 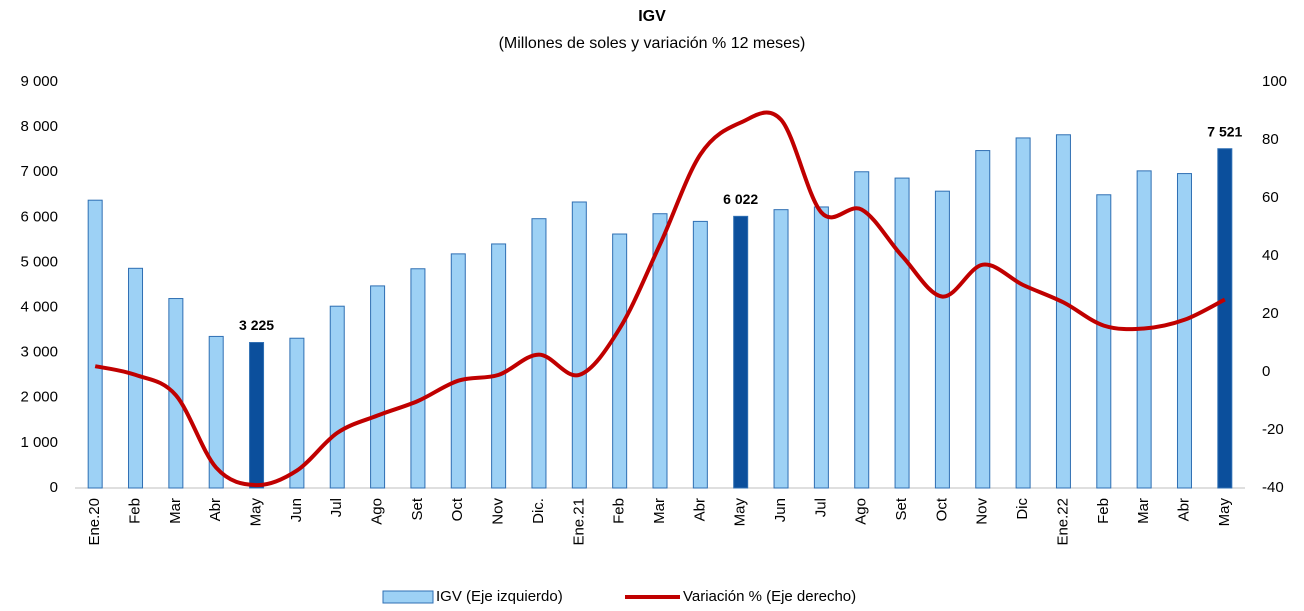 I want to click on y-tick-label: 1 000, so click(x=39, y=442).